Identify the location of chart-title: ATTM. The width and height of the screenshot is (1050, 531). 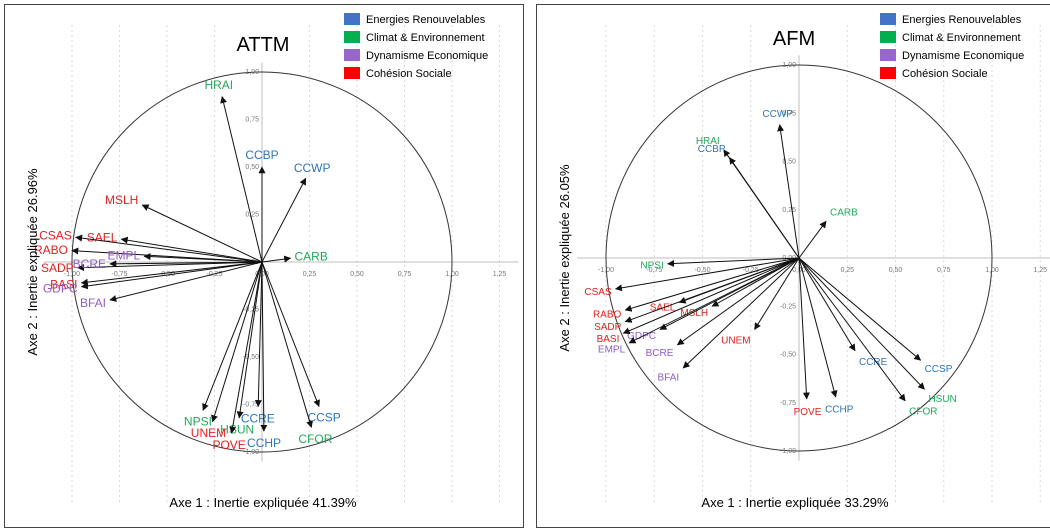
(263, 45).